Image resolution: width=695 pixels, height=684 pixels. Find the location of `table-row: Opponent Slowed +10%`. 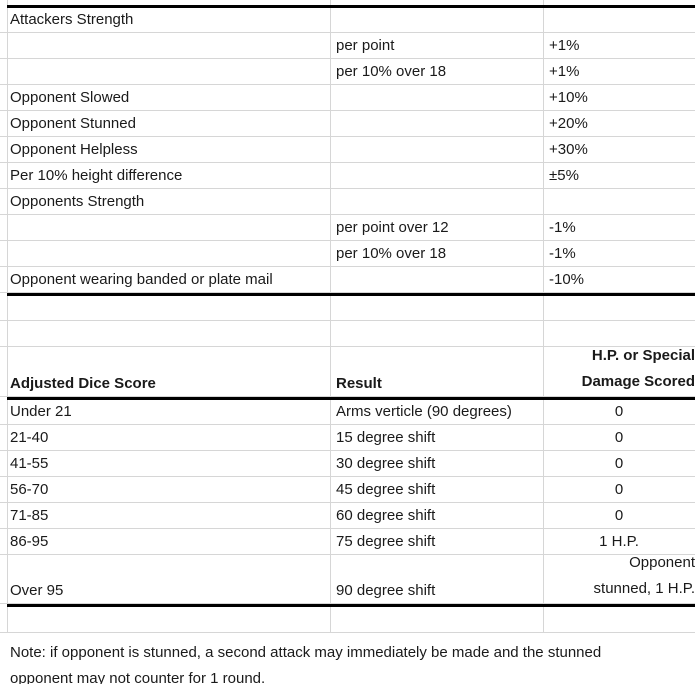

table-row: Opponent Slowed +10% is located at coordinates (347, 98).